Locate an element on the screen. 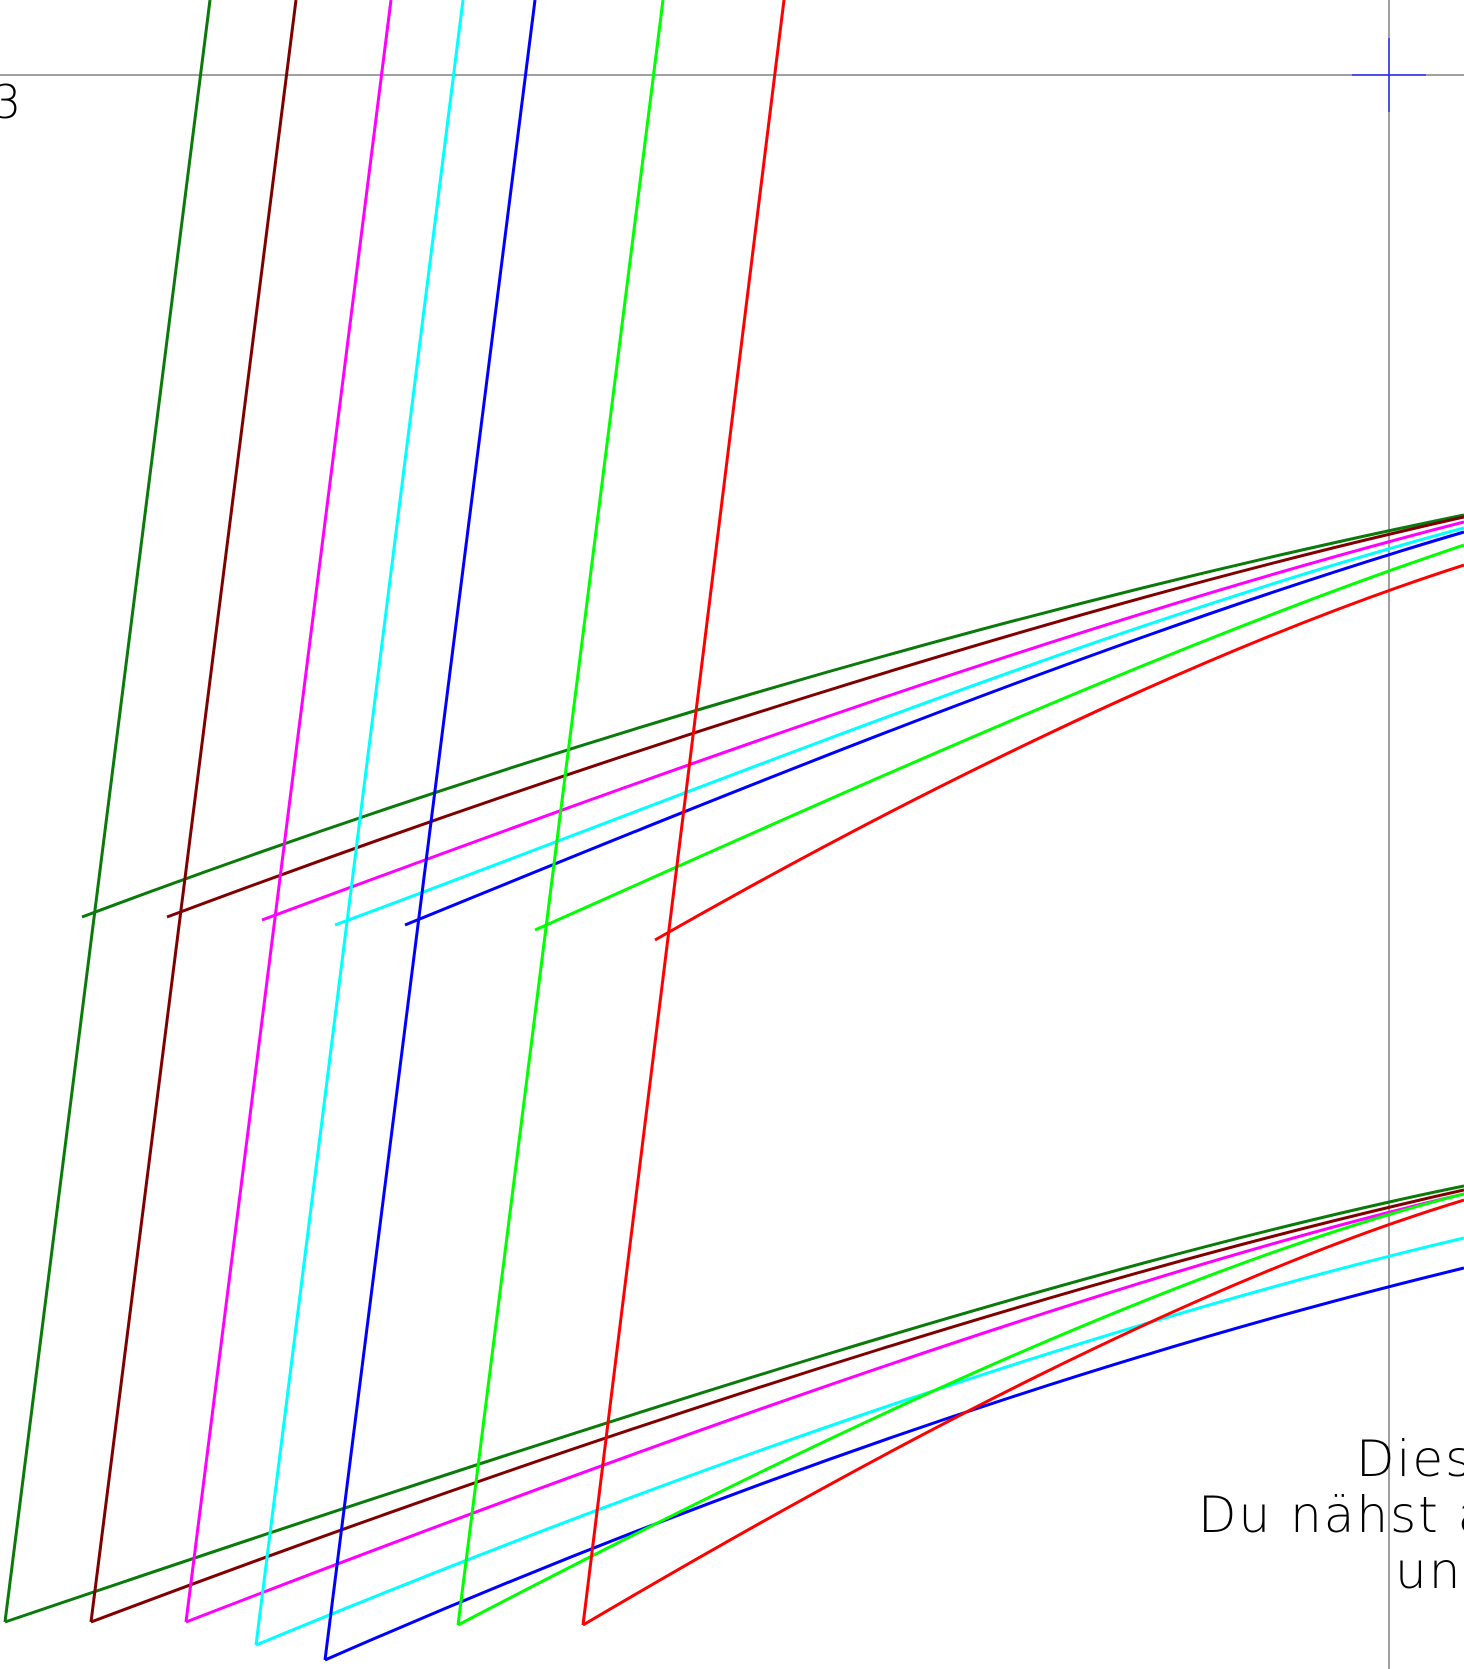 This screenshot has height=1669, width=1464. side-line-green-dark is located at coordinates (107, 811).